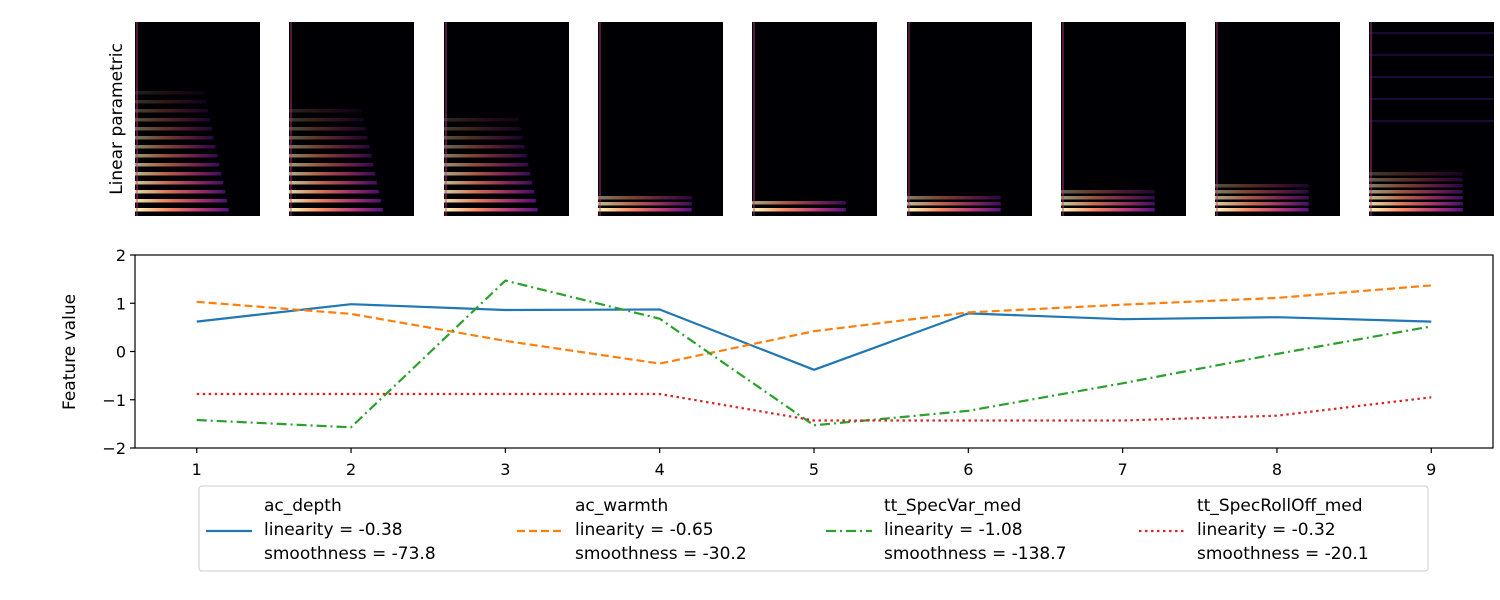 The height and width of the screenshot is (600, 1500). I want to click on legend-smoothness: smoothness = -138.7, so click(975, 554).